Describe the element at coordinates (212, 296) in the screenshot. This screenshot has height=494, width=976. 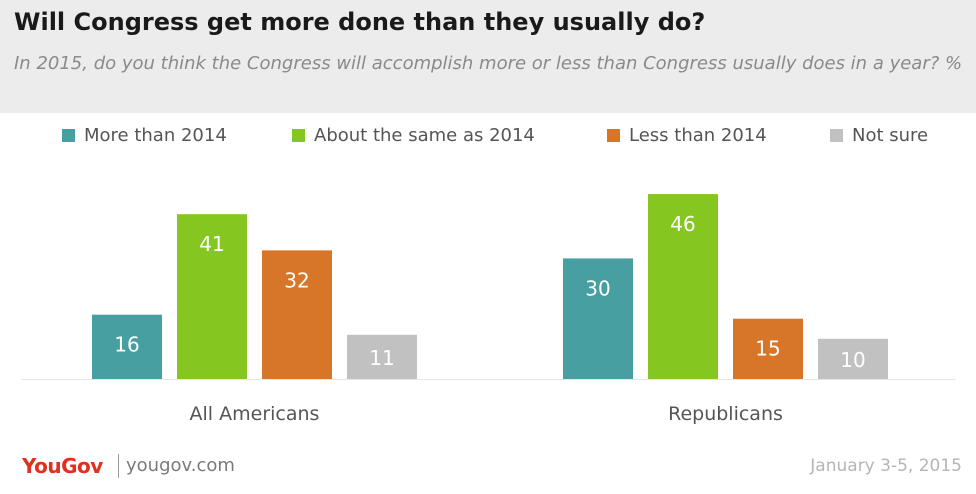
I see `bar-all-americans-same` at that location.